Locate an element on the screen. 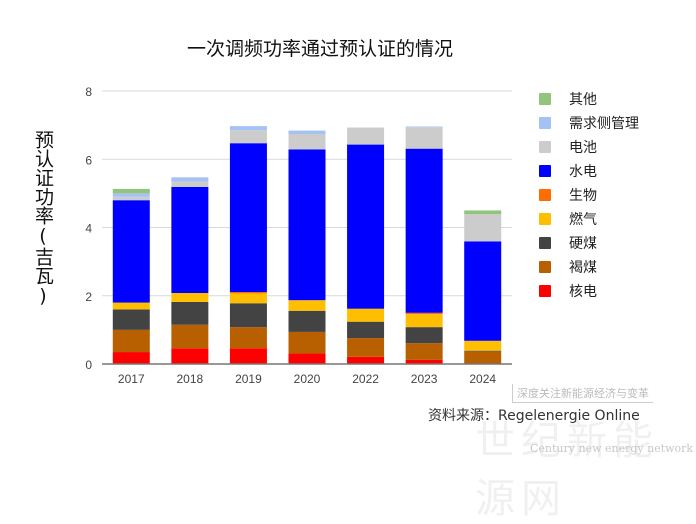  legend: 其他需求侧管理电池水电生物燃气硬煤褐煤核电 is located at coordinates (589, 195).